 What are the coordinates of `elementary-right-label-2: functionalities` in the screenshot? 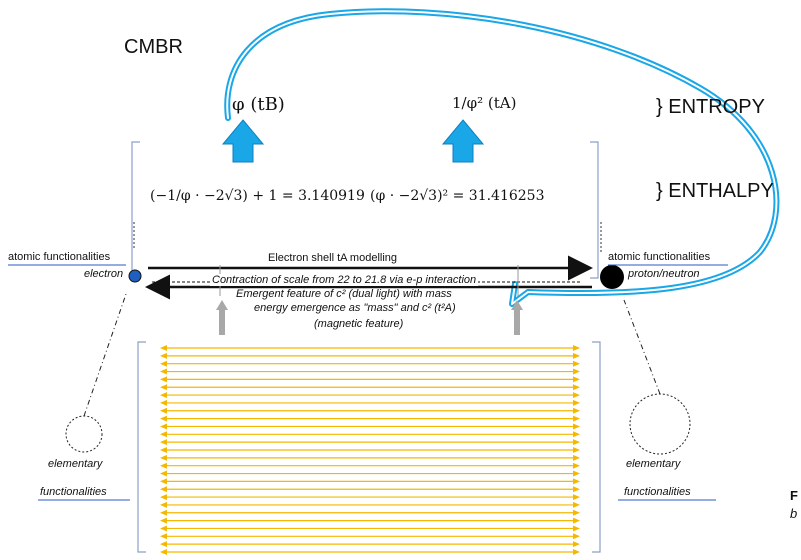 It's located at (657, 492).